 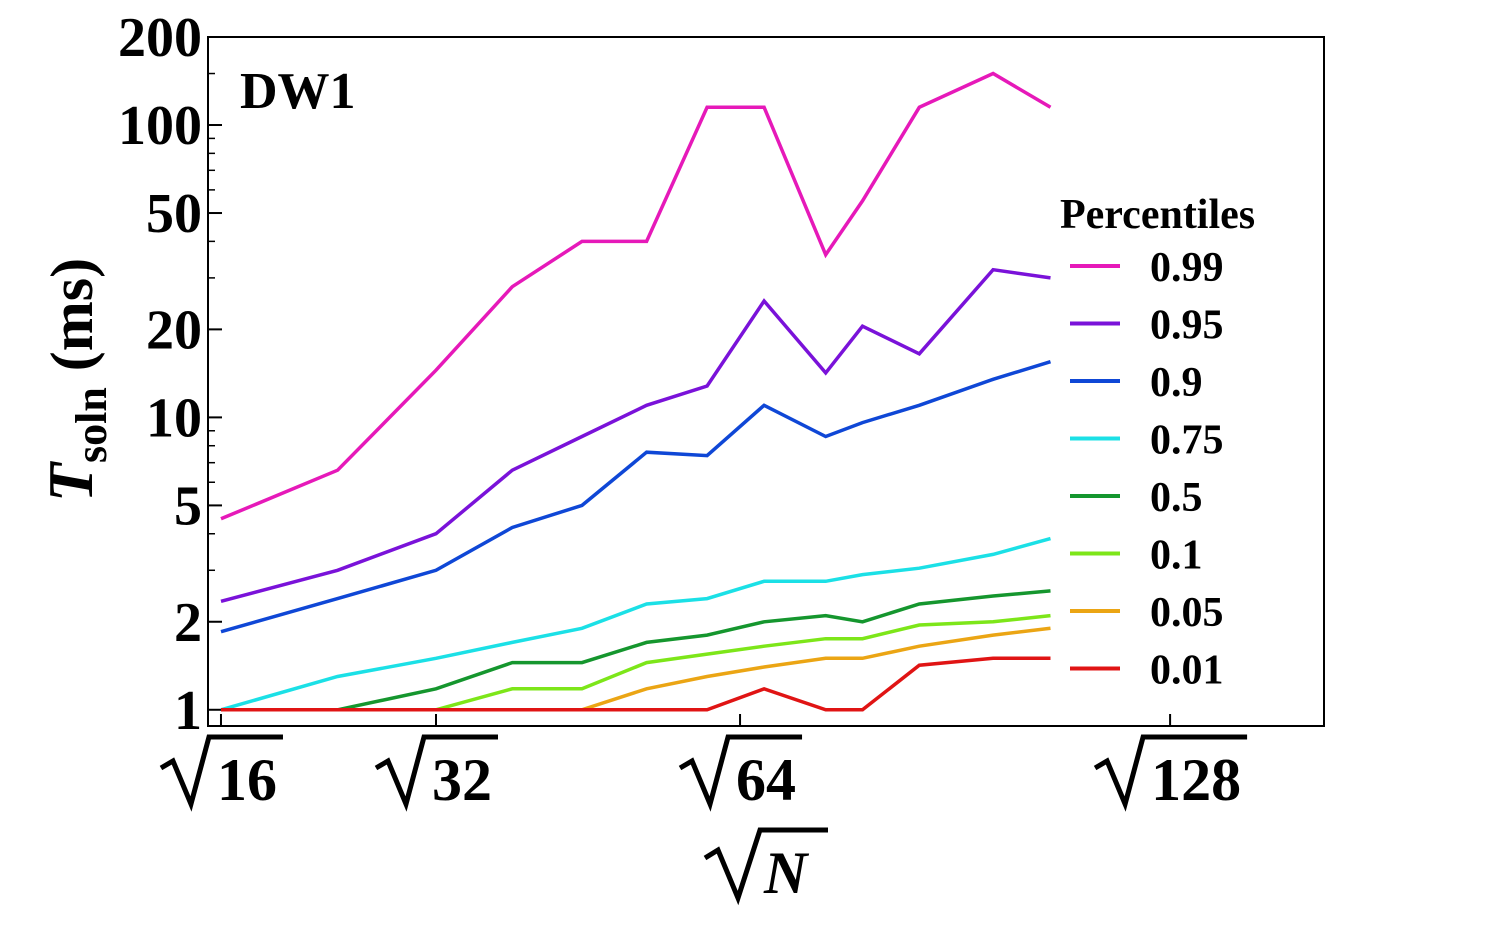 What do you see at coordinates (462, 780) in the screenshot?
I see `x-tick-label-text: 32` at bounding box center [462, 780].